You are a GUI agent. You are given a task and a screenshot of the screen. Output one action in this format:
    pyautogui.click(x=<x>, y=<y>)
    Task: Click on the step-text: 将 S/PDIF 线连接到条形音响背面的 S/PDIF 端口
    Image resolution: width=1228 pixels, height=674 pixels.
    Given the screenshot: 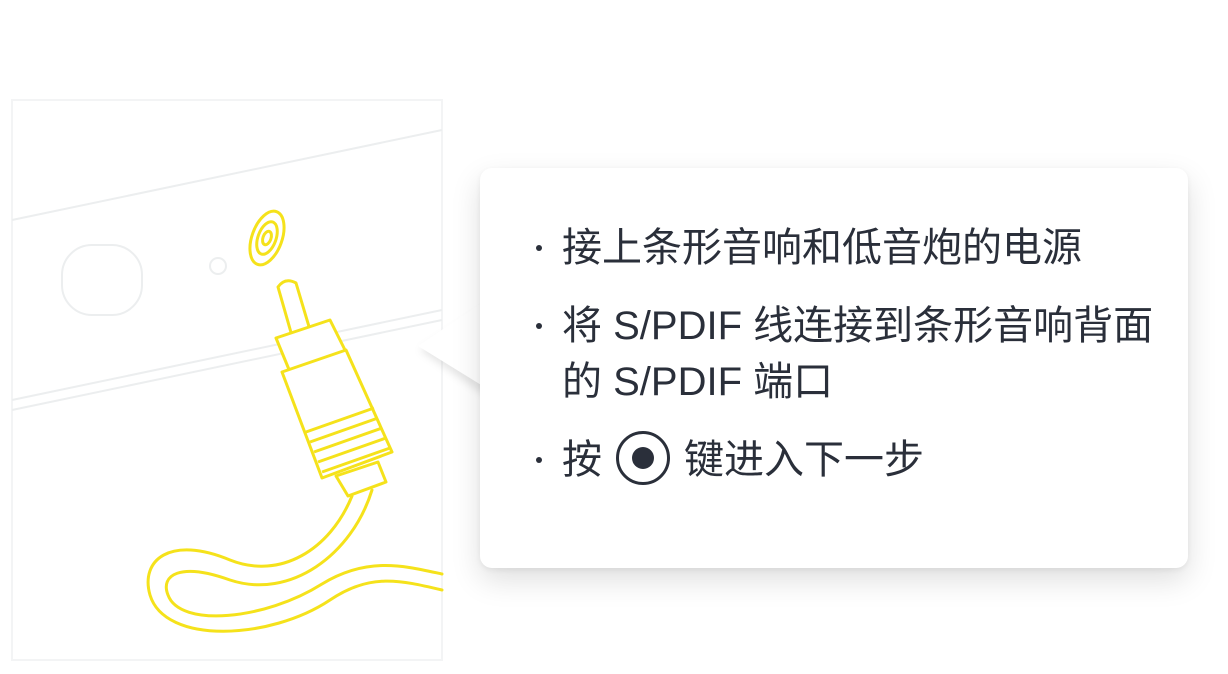 What is the action you would take?
    pyautogui.click(x=858, y=354)
    